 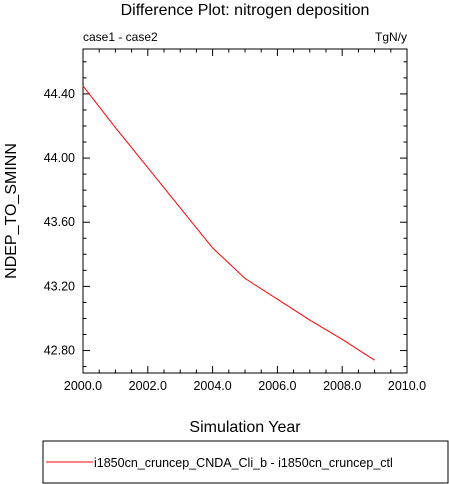 I want to click on x-tick-label: 2010.0, so click(x=407, y=386).